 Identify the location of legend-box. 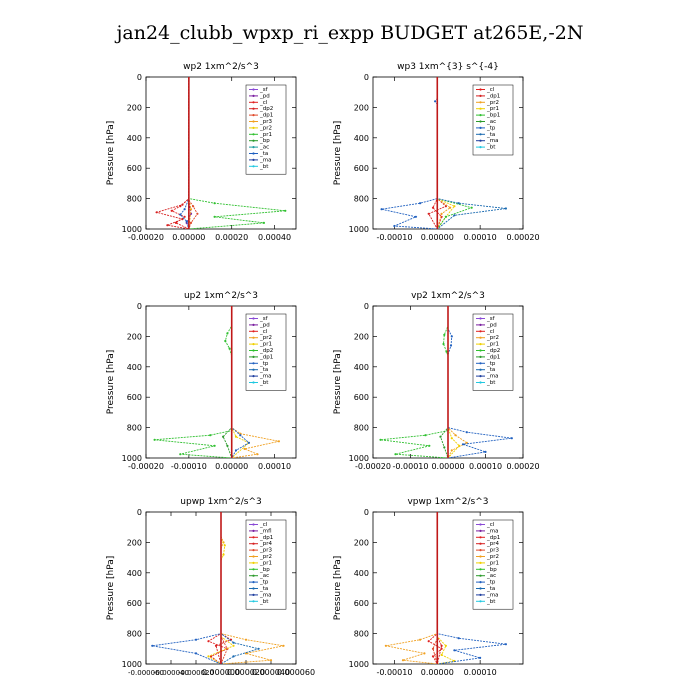
(266, 352).